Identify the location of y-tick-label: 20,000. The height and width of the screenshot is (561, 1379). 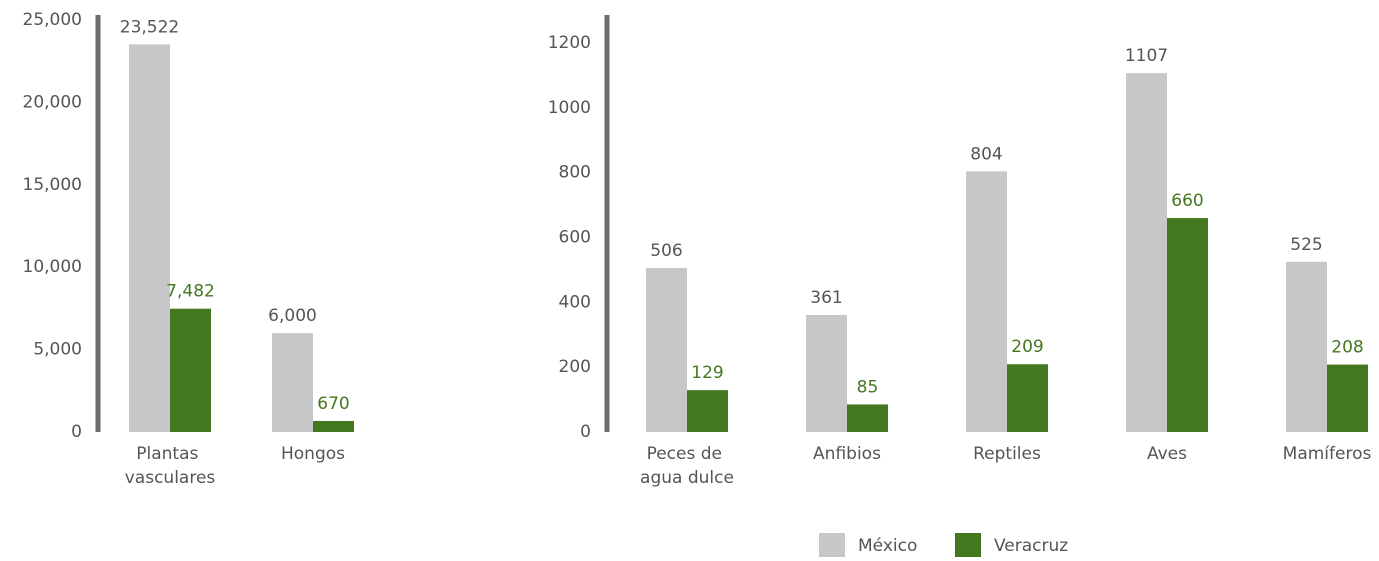
(52, 102).